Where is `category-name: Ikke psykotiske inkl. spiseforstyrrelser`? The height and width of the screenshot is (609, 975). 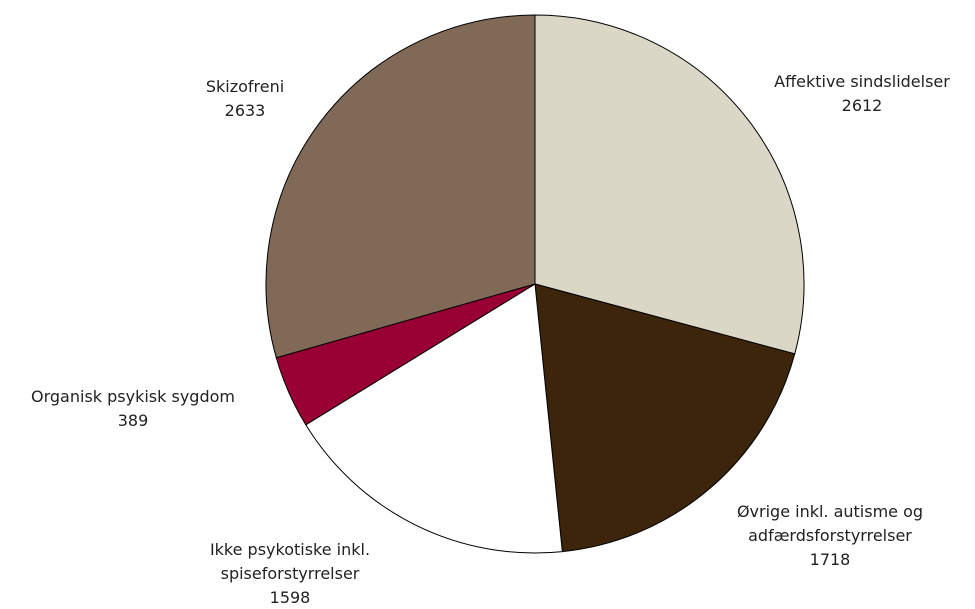 category-name: Ikke psykotiske inkl. spiseforstyrrelser is located at coordinates (290, 561).